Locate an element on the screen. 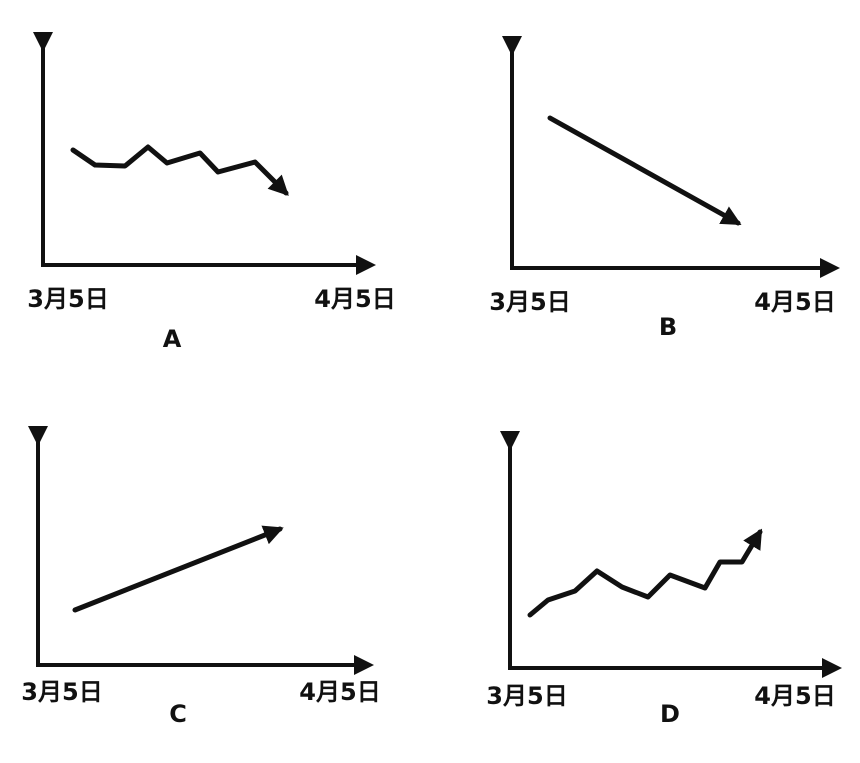 Image resolution: width=860 pixels, height=763 pixels. panel-label: A is located at coordinates (172, 339).